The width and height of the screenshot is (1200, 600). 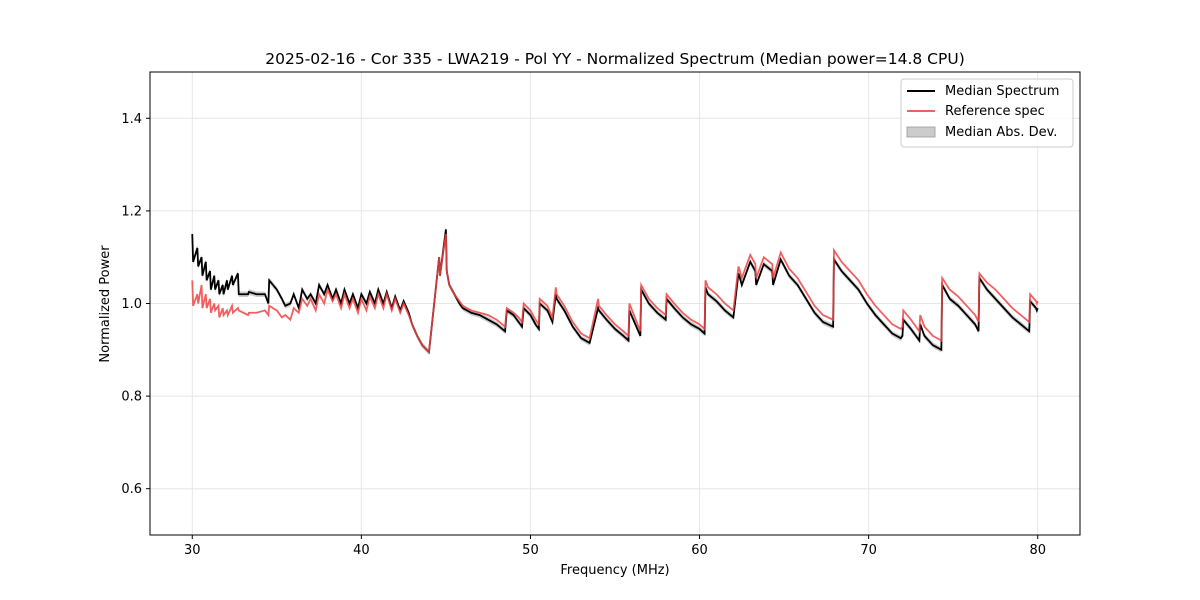 I want to click on legend-reference-label: Reference spec, so click(x=995, y=111).